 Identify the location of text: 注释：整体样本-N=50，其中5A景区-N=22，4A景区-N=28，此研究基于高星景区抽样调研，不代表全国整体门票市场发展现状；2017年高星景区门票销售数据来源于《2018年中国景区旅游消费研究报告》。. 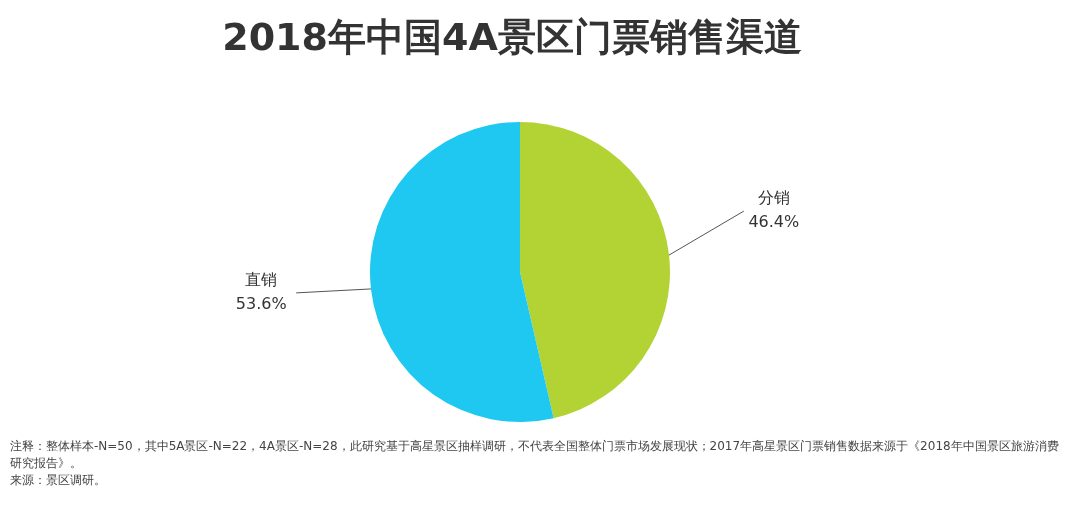
(535, 455).